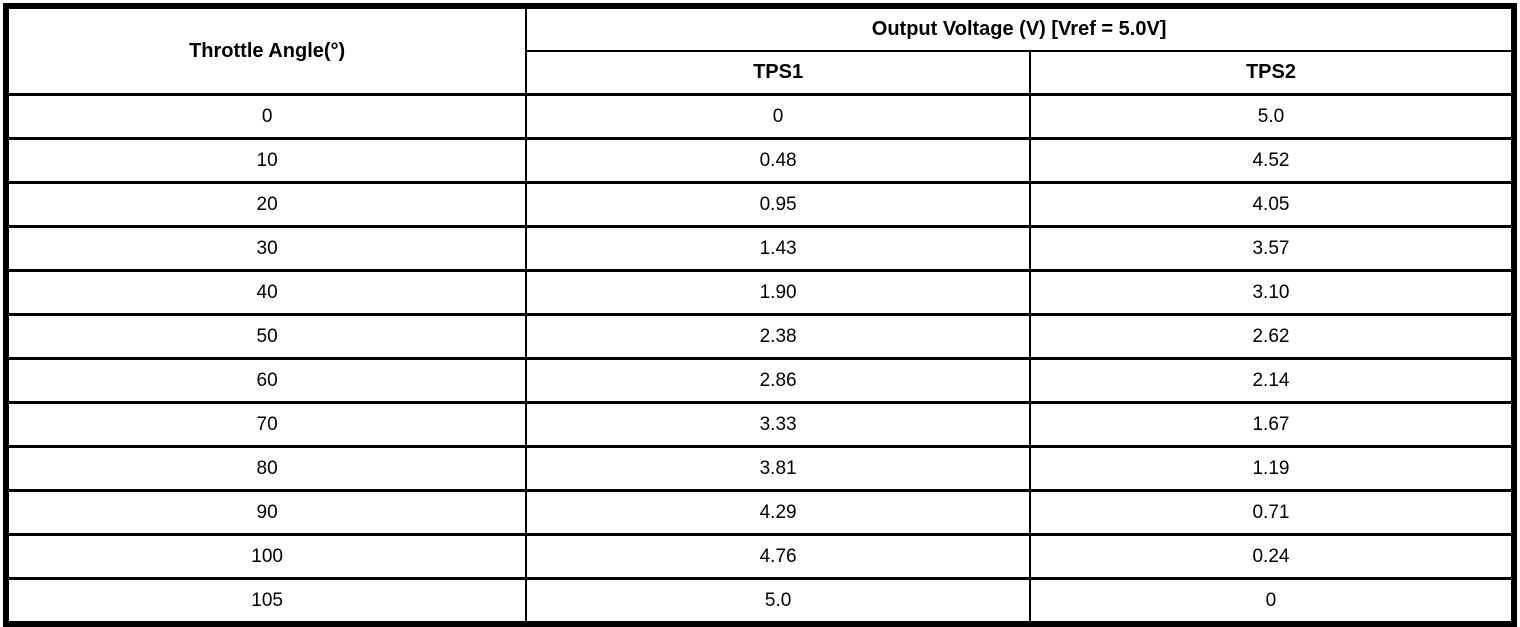 The image size is (1520, 627). What do you see at coordinates (778, 204) in the screenshot?
I see `table-cell: 0.95` at bounding box center [778, 204].